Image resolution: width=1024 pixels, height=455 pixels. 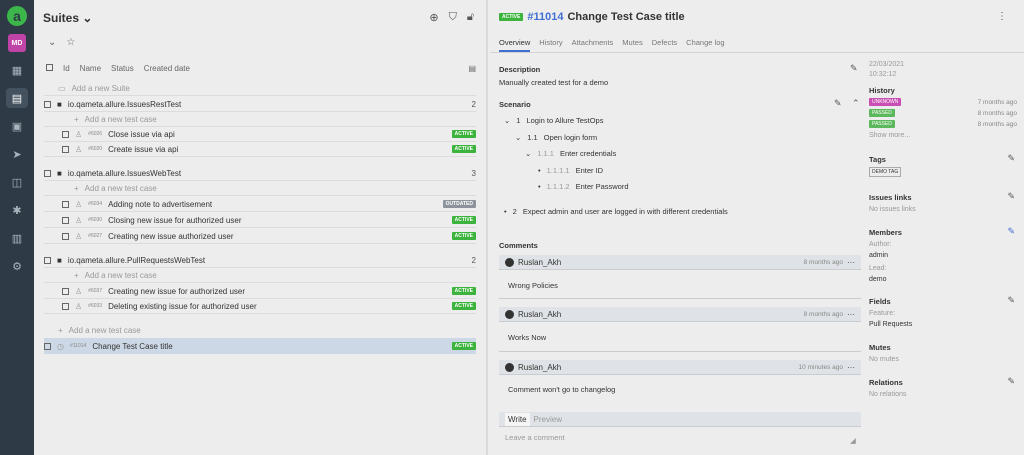 What do you see at coordinates (67, 18) in the screenshot?
I see `suites-dropdown: Suites ⌄` at bounding box center [67, 18].